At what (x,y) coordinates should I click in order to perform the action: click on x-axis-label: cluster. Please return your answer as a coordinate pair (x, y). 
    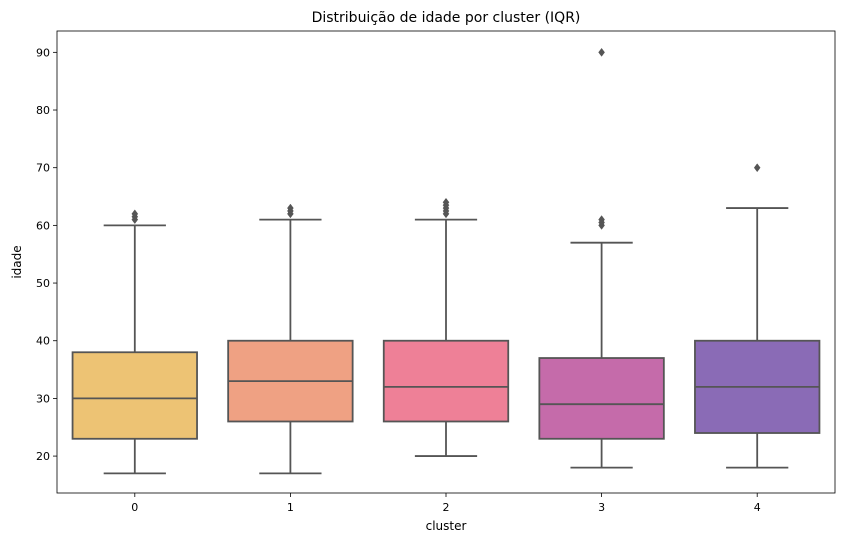
    Looking at the image, I should click on (446, 526).